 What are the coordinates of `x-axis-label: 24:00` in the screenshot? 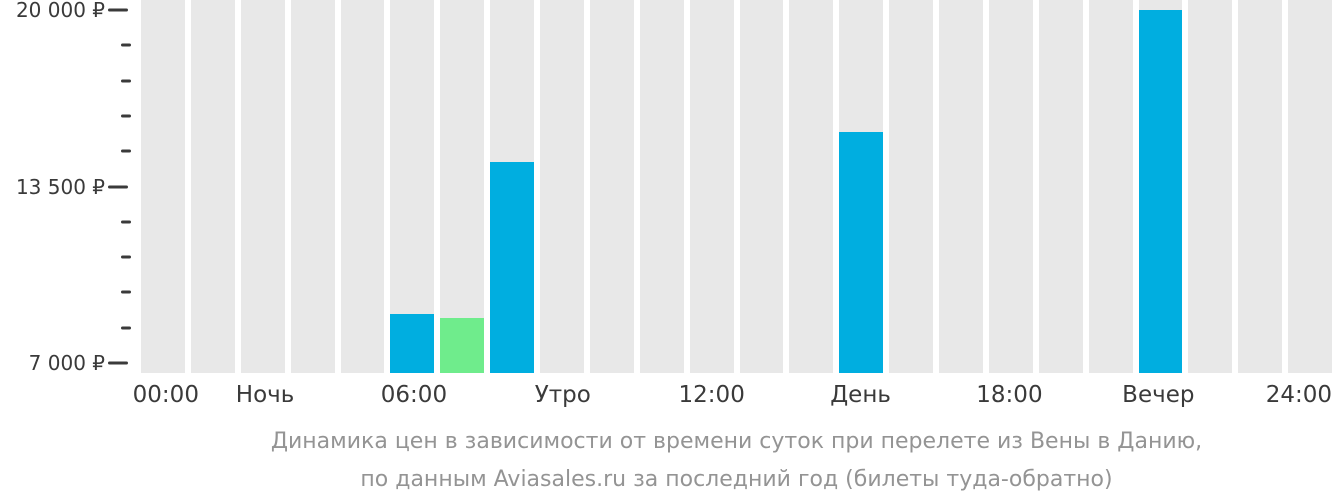 It's located at (1298, 395).